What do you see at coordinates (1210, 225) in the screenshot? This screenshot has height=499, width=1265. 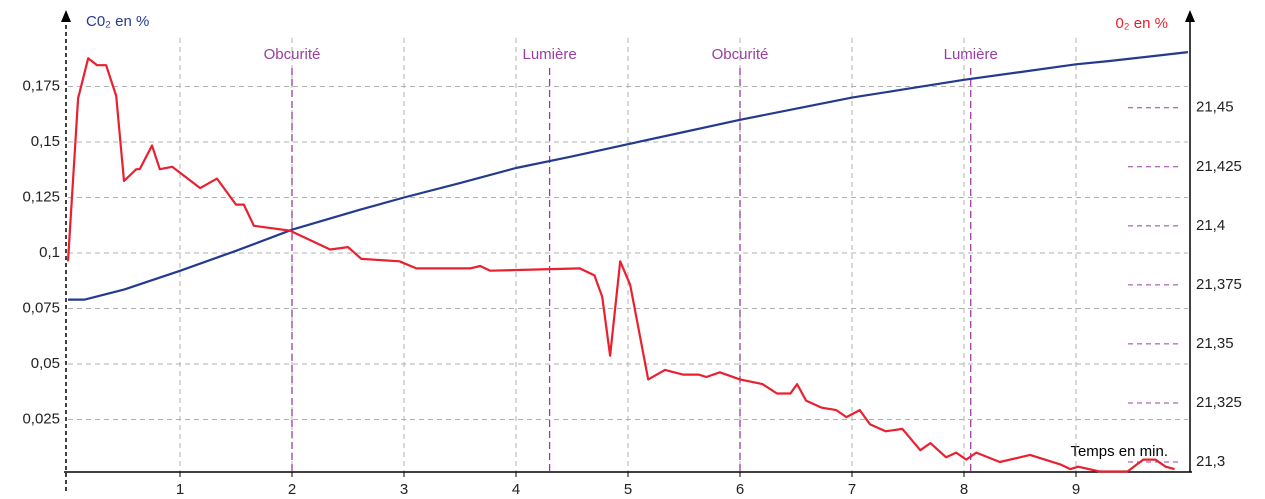 I see `y2-tick-label: 21,4` at bounding box center [1210, 225].